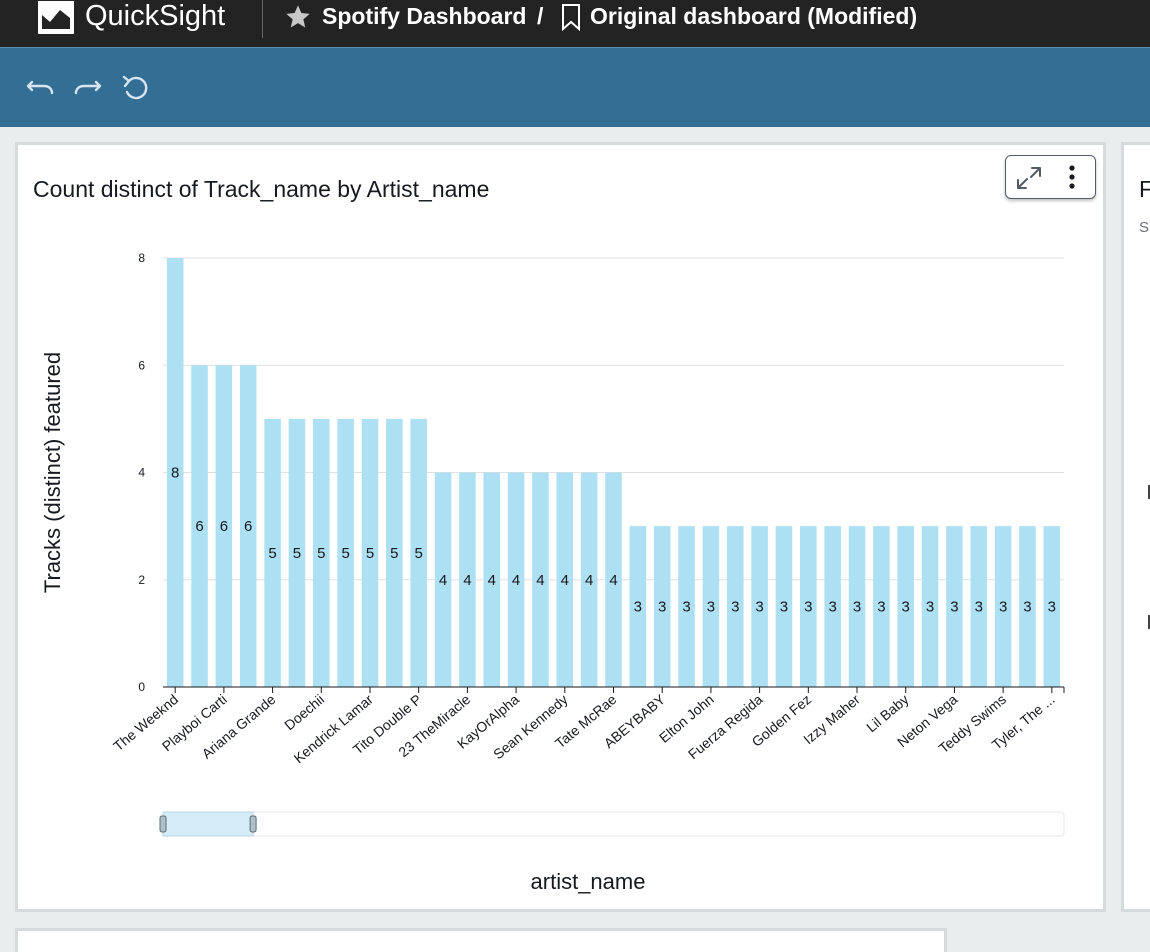 This screenshot has height=952, width=1150. What do you see at coordinates (56, 17) in the screenshot?
I see `quicksight-logo-icon` at bounding box center [56, 17].